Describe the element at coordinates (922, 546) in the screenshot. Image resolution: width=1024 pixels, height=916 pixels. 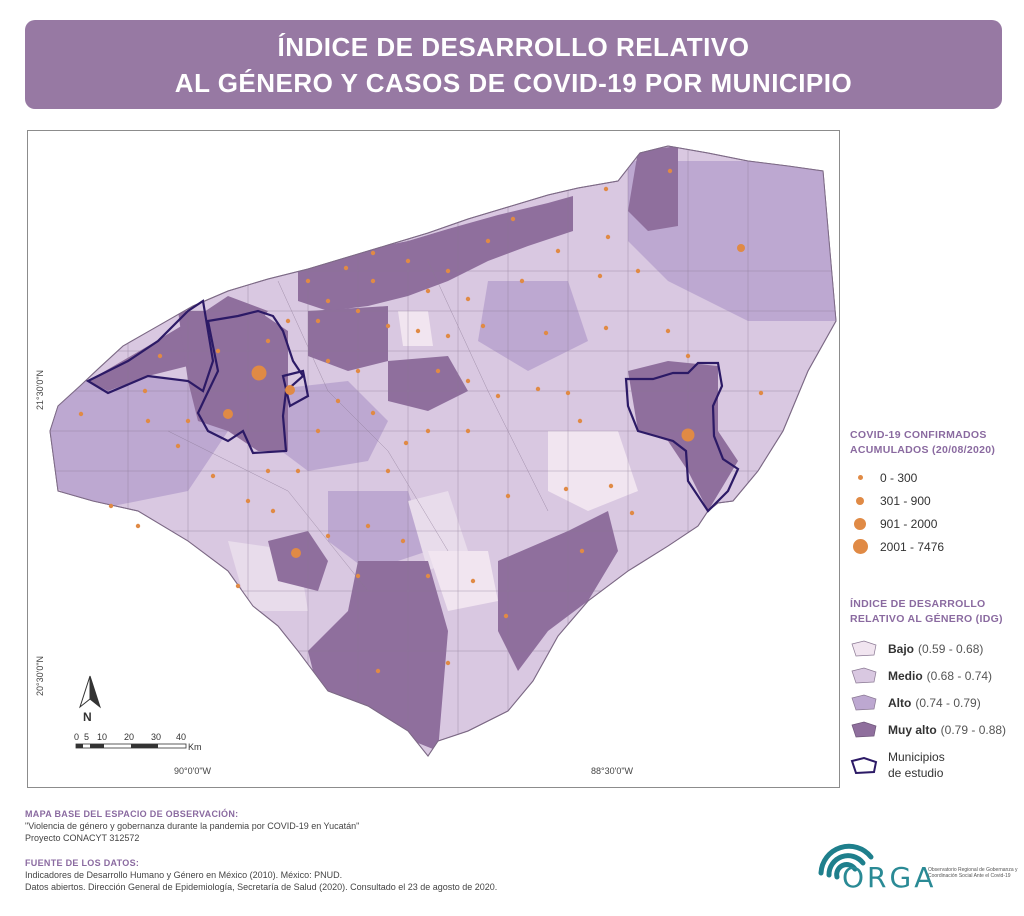
I see `legend-covid-item: 2001 - 7476` at that location.